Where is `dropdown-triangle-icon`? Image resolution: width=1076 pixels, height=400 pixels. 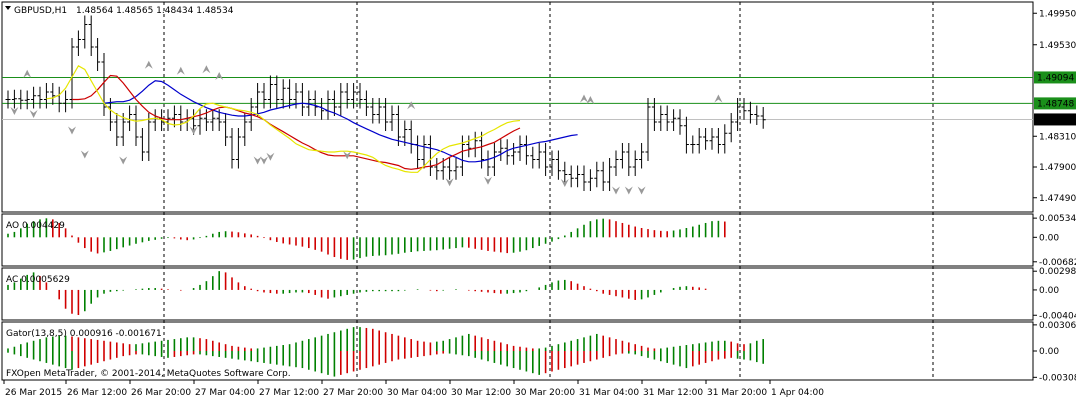 dropdown-triangle-icon is located at coordinates (8, 8).